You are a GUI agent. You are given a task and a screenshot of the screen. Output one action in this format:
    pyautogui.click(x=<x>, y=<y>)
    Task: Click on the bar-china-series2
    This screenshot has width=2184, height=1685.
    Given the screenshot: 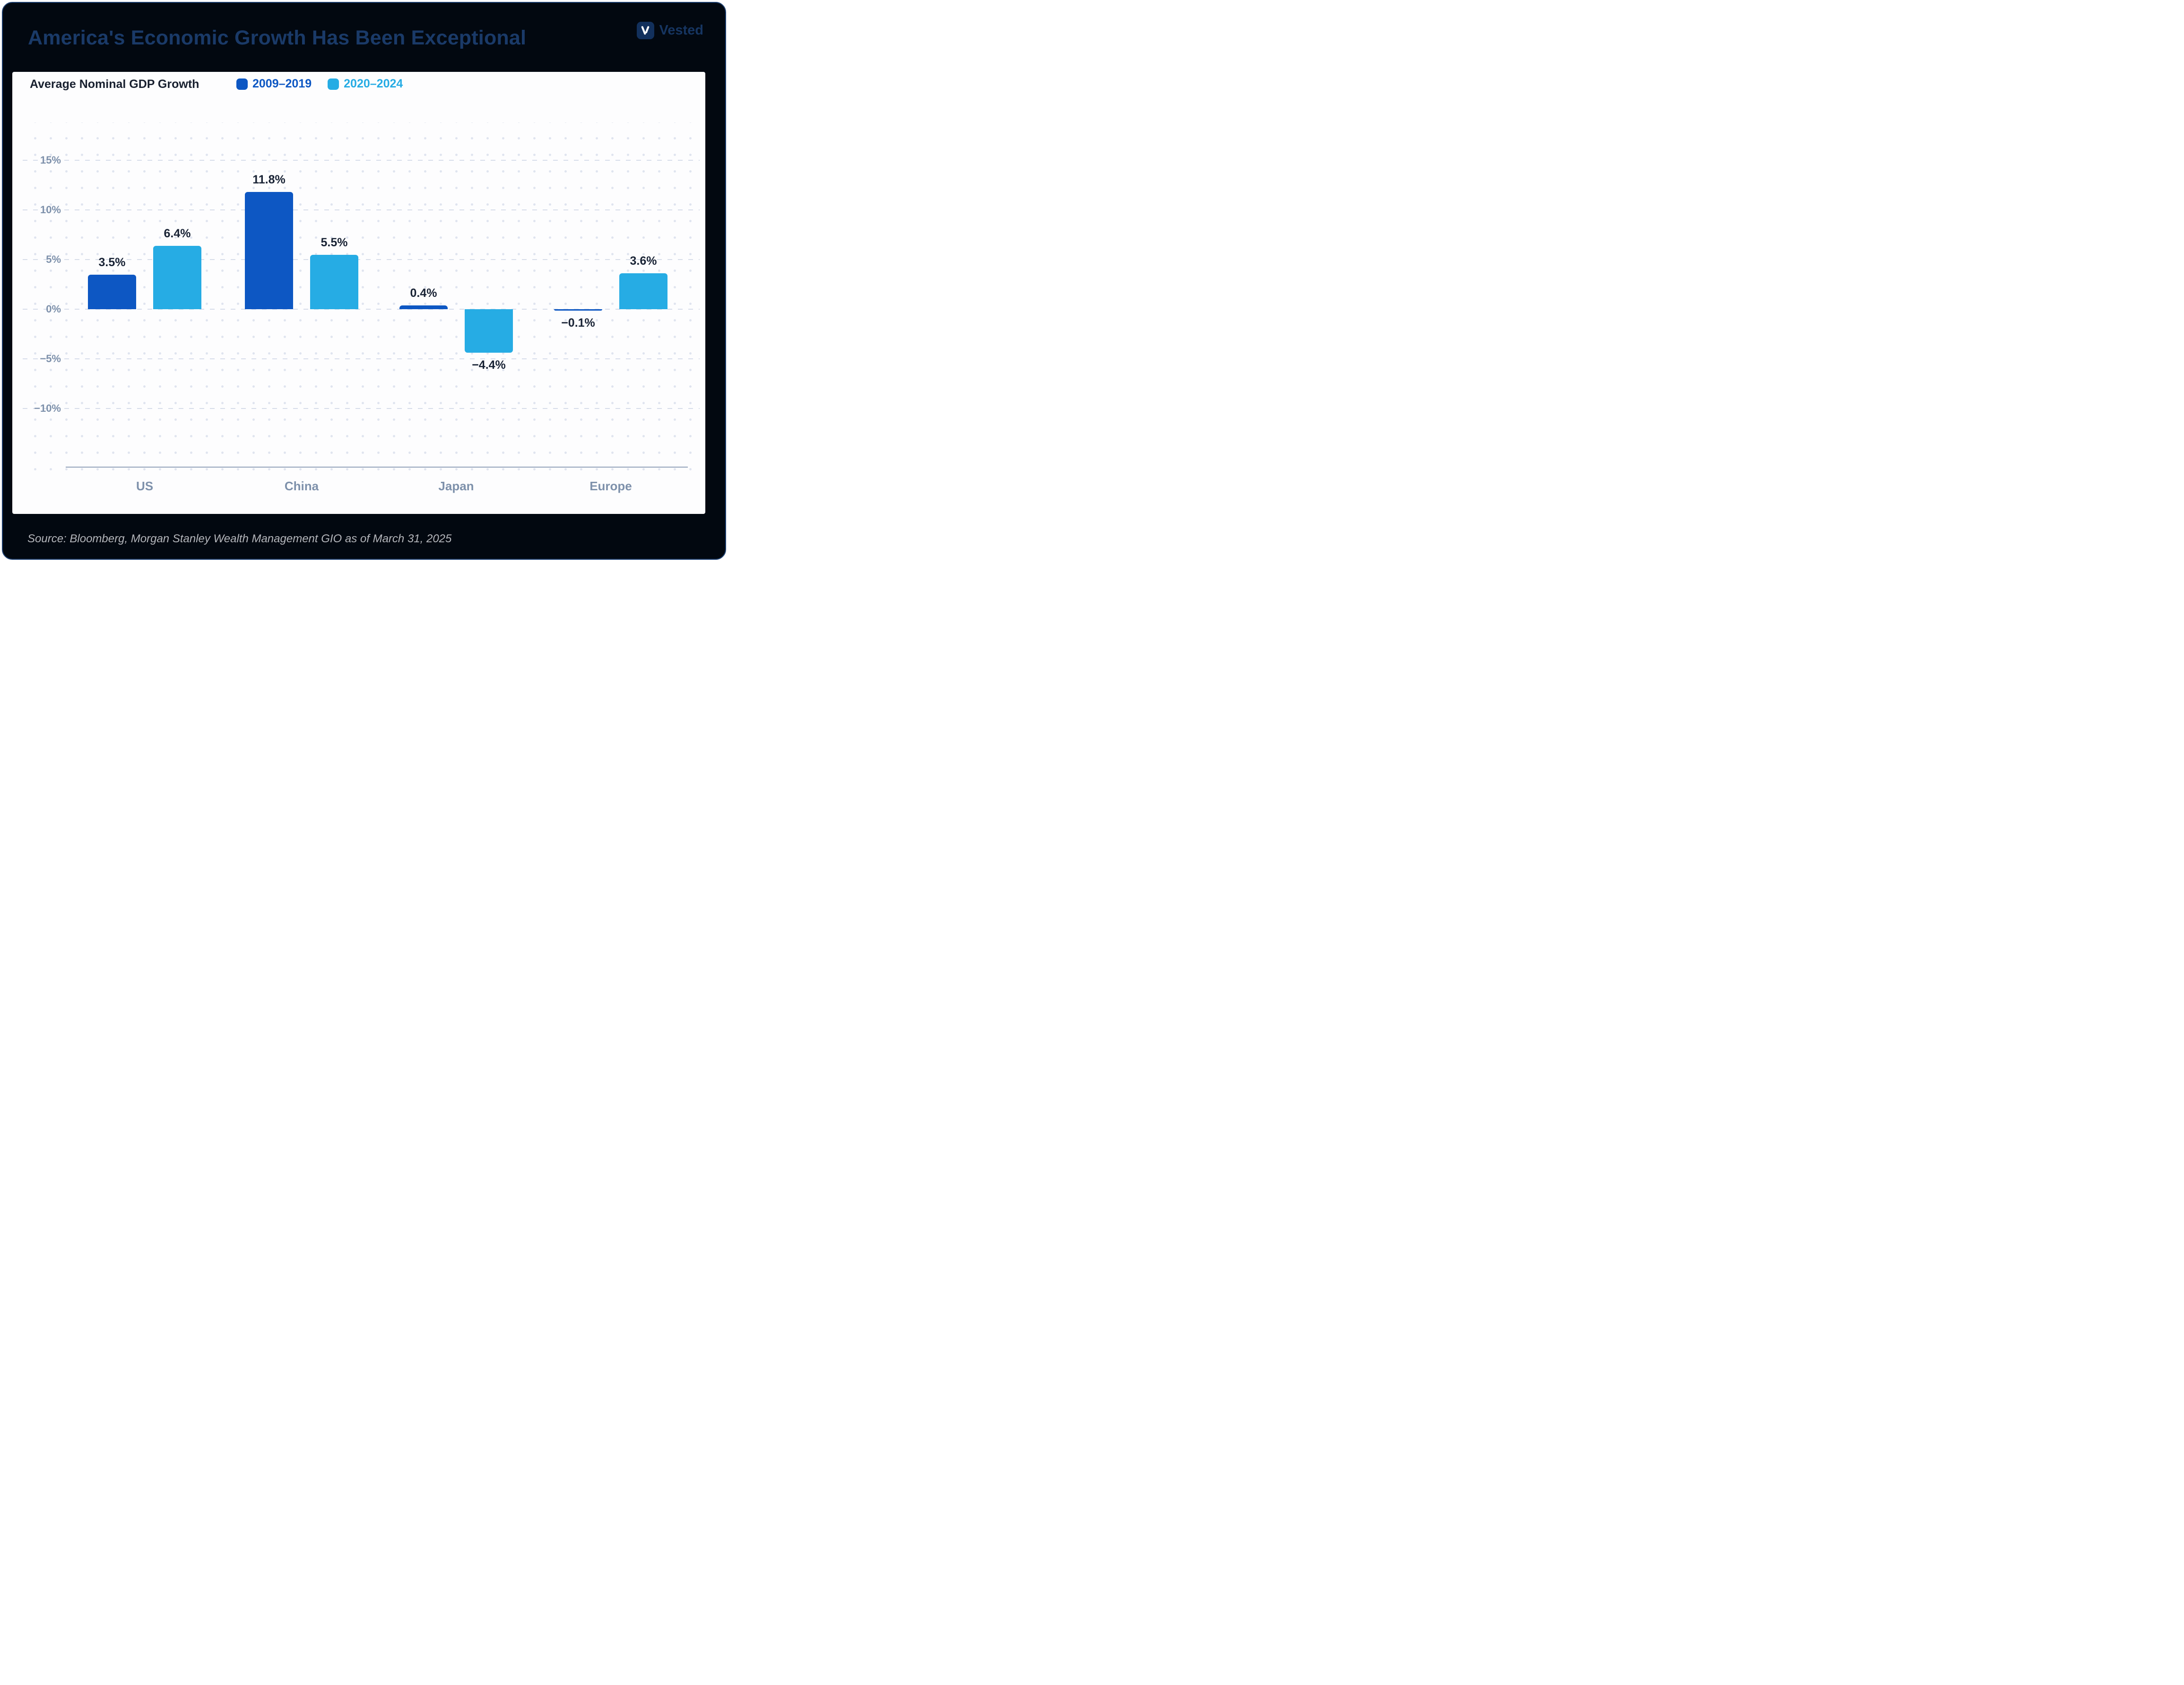 What is the action you would take?
    pyautogui.click(x=334, y=281)
    